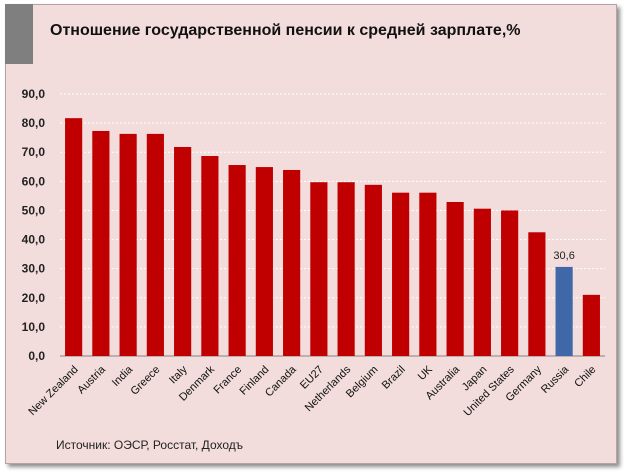 The image size is (626, 472). Describe the element at coordinates (34, 269) in the screenshot. I see `y-tick-label: 30,0` at that location.